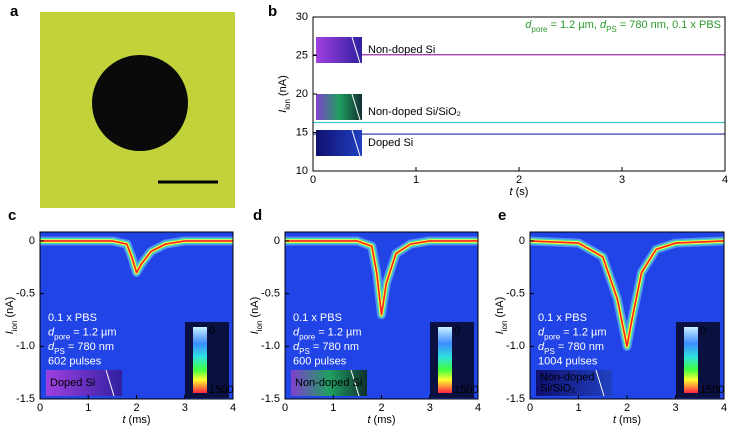 Image resolution: width=732 pixels, height=430 pixels. I want to click on legend-label: Doped Si, so click(390, 143).